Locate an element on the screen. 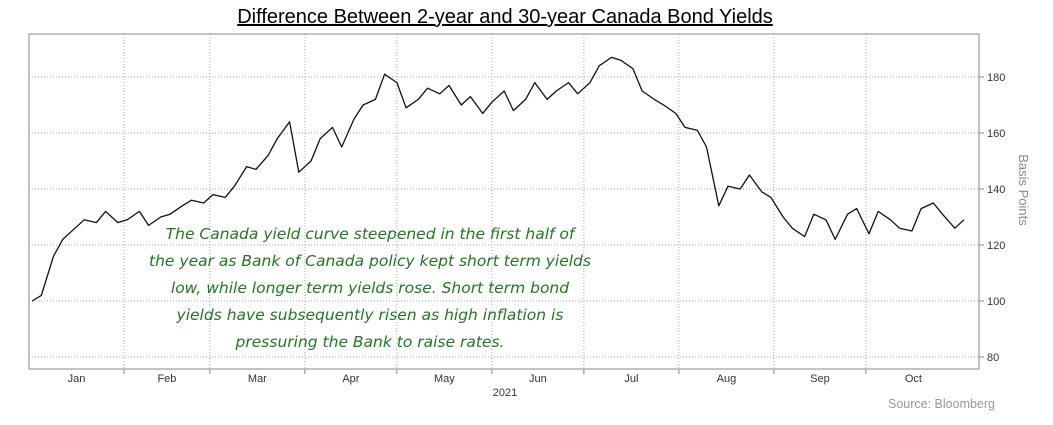 The height and width of the screenshot is (425, 1053). x-tick-label: Sep is located at coordinates (820, 379).